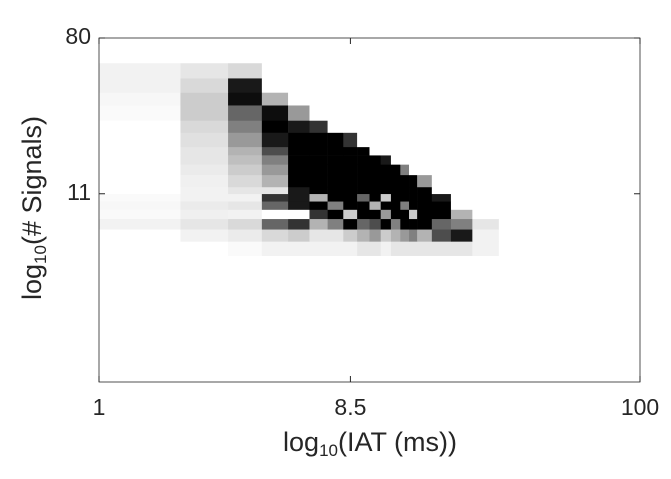  I want to click on x-label-sub: 10, so click(328, 450).